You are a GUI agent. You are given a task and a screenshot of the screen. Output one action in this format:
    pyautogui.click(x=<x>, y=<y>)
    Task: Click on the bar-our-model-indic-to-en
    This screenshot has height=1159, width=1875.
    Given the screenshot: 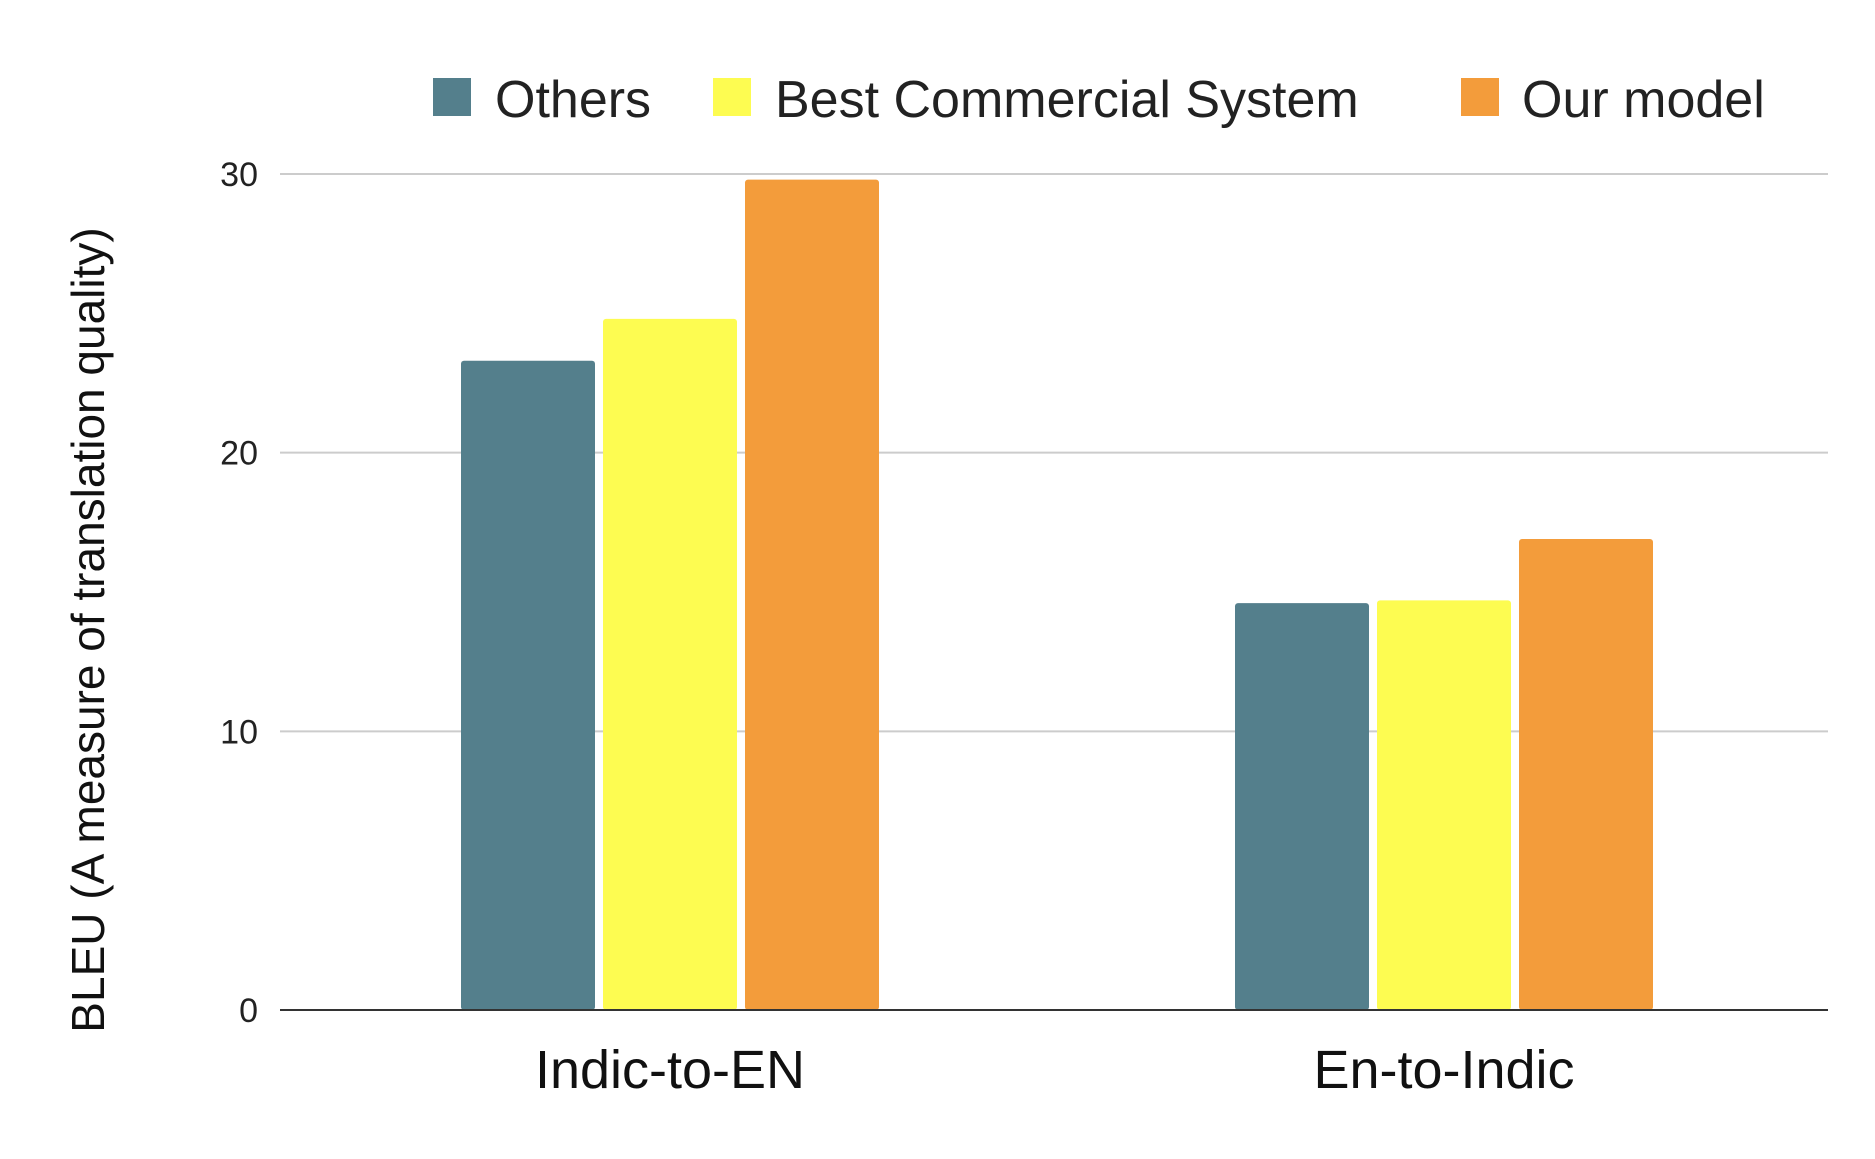 What is the action you would take?
    pyautogui.click(x=812, y=594)
    